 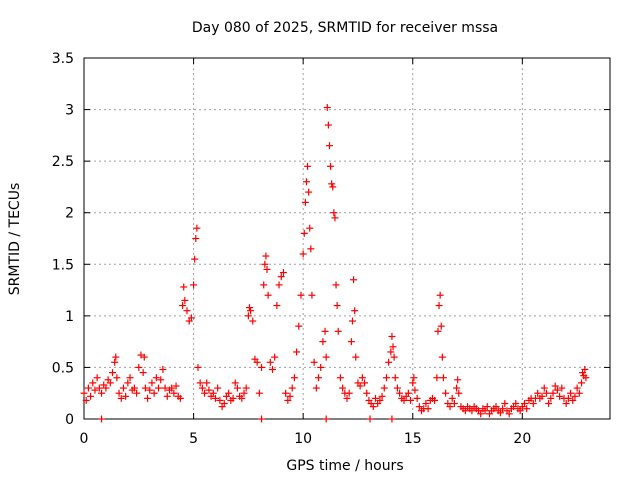 What do you see at coordinates (413, 439) in the screenshot?
I see `x-tick-label: 15` at bounding box center [413, 439].